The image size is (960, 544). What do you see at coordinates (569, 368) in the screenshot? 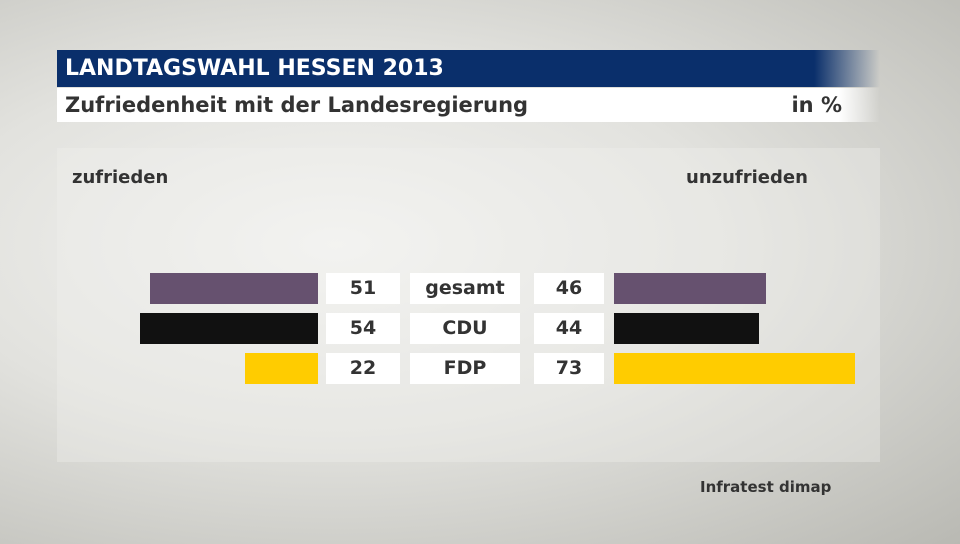
I see `value-right-FDP: 73` at bounding box center [569, 368].